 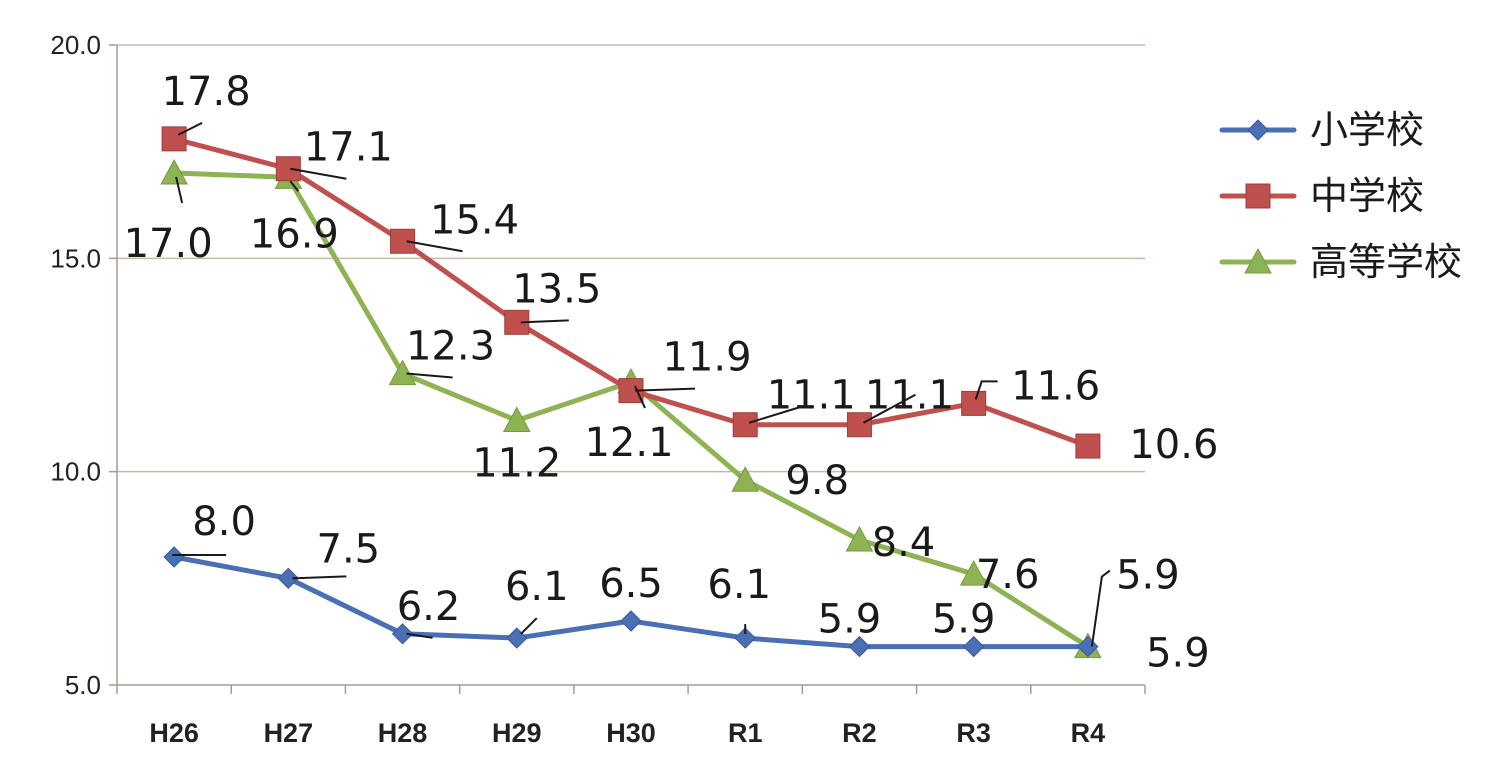 What do you see at coordinates (631, 733) in the screenshot?
I see `x-tick-label: H30` at bounding box center [631, 733].